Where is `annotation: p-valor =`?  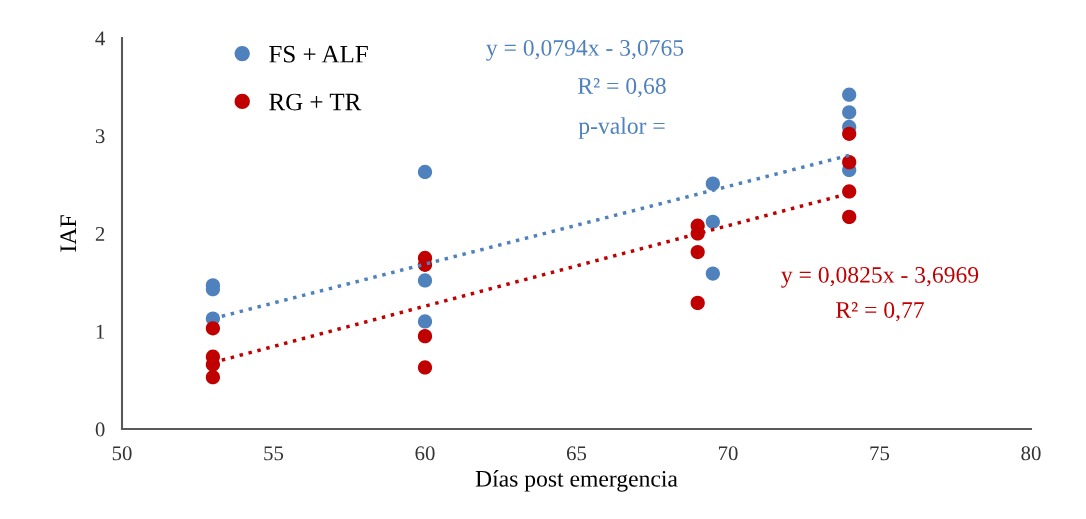
annotation: p-valor = is located at coordinates (621, 128).